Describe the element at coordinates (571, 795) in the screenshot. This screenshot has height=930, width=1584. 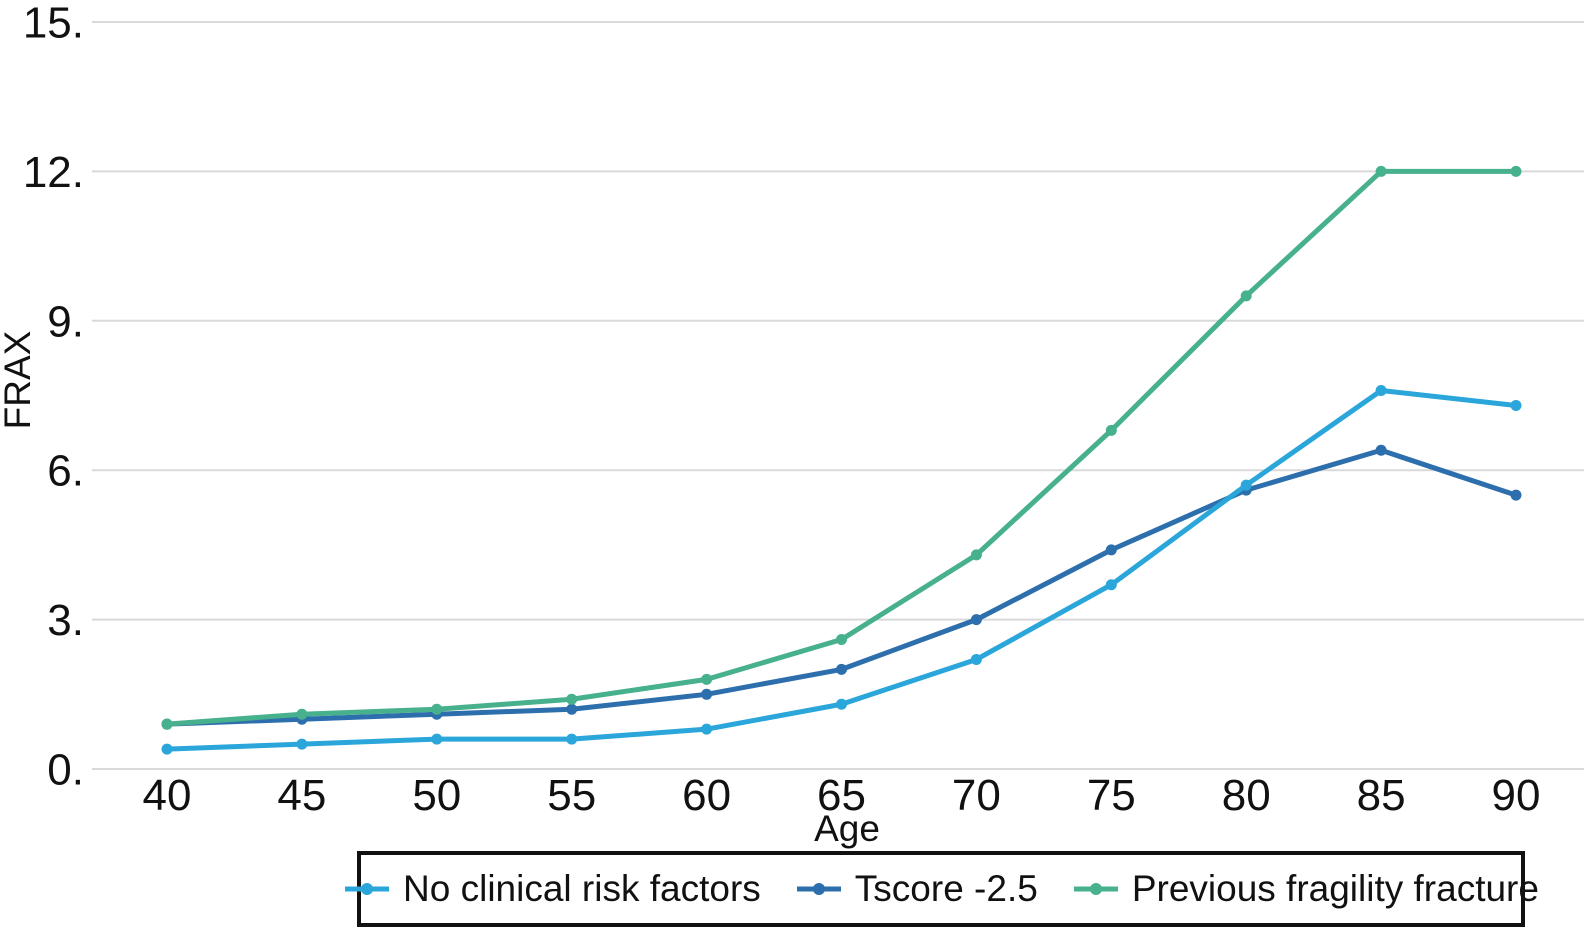
I see `x-tick-label: 55` at that location.